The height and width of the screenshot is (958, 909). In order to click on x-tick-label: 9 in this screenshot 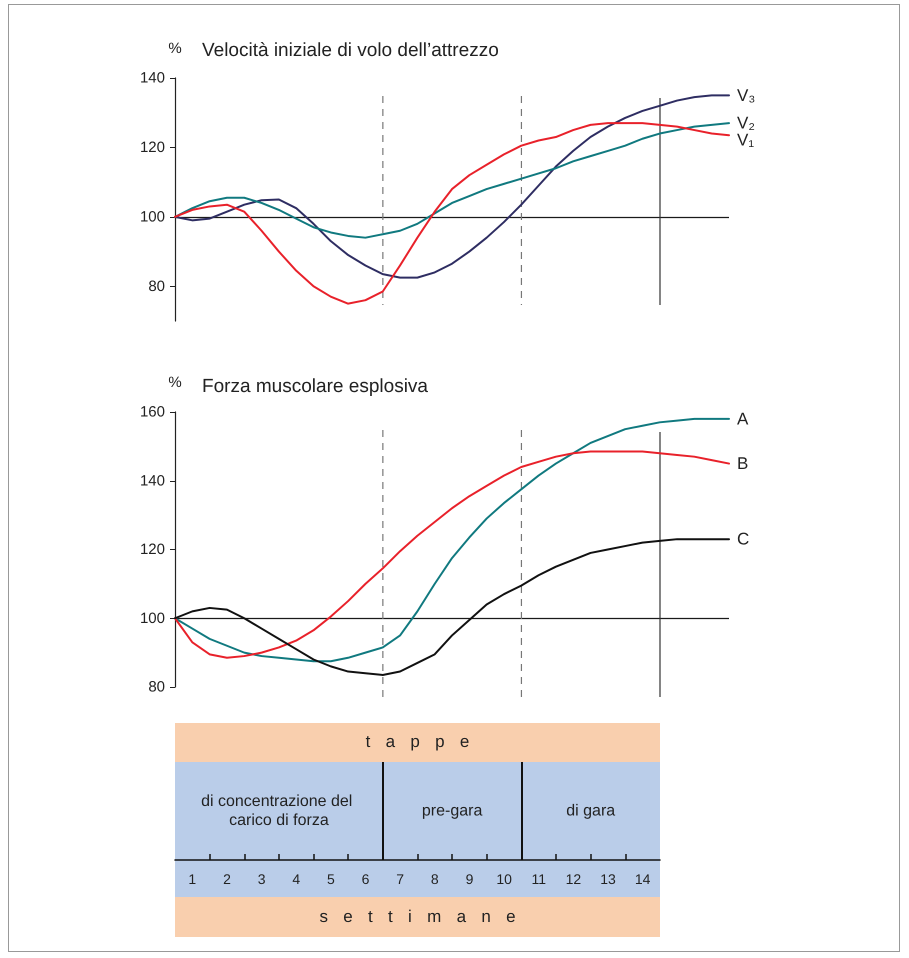, I will do `click(470, 879)`.